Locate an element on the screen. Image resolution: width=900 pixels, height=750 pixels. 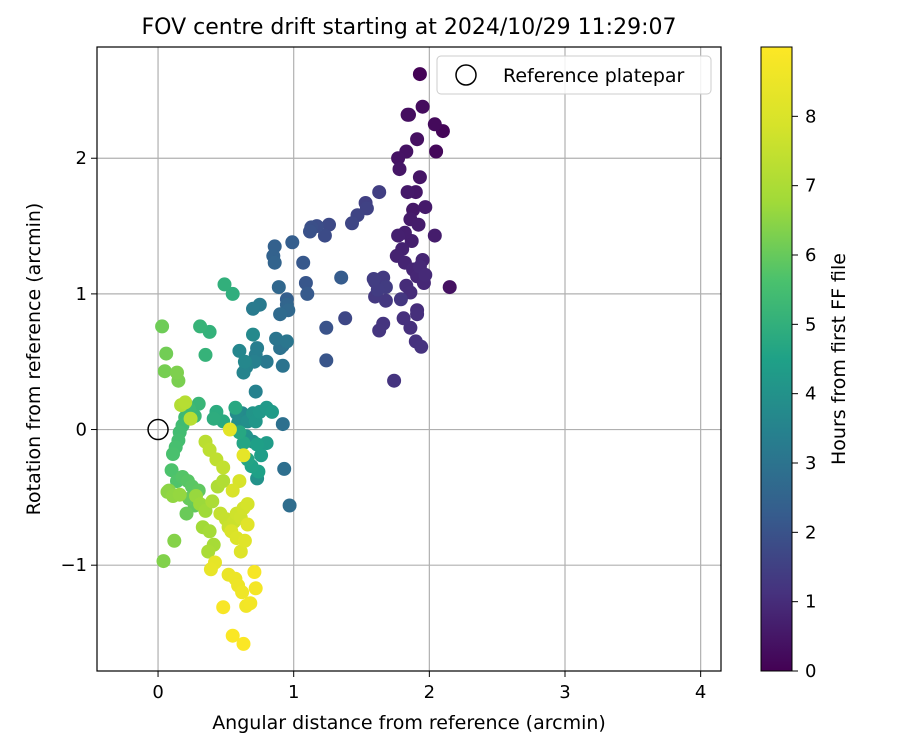
y-tick-label: 1 is located at coordinates (81, 294).